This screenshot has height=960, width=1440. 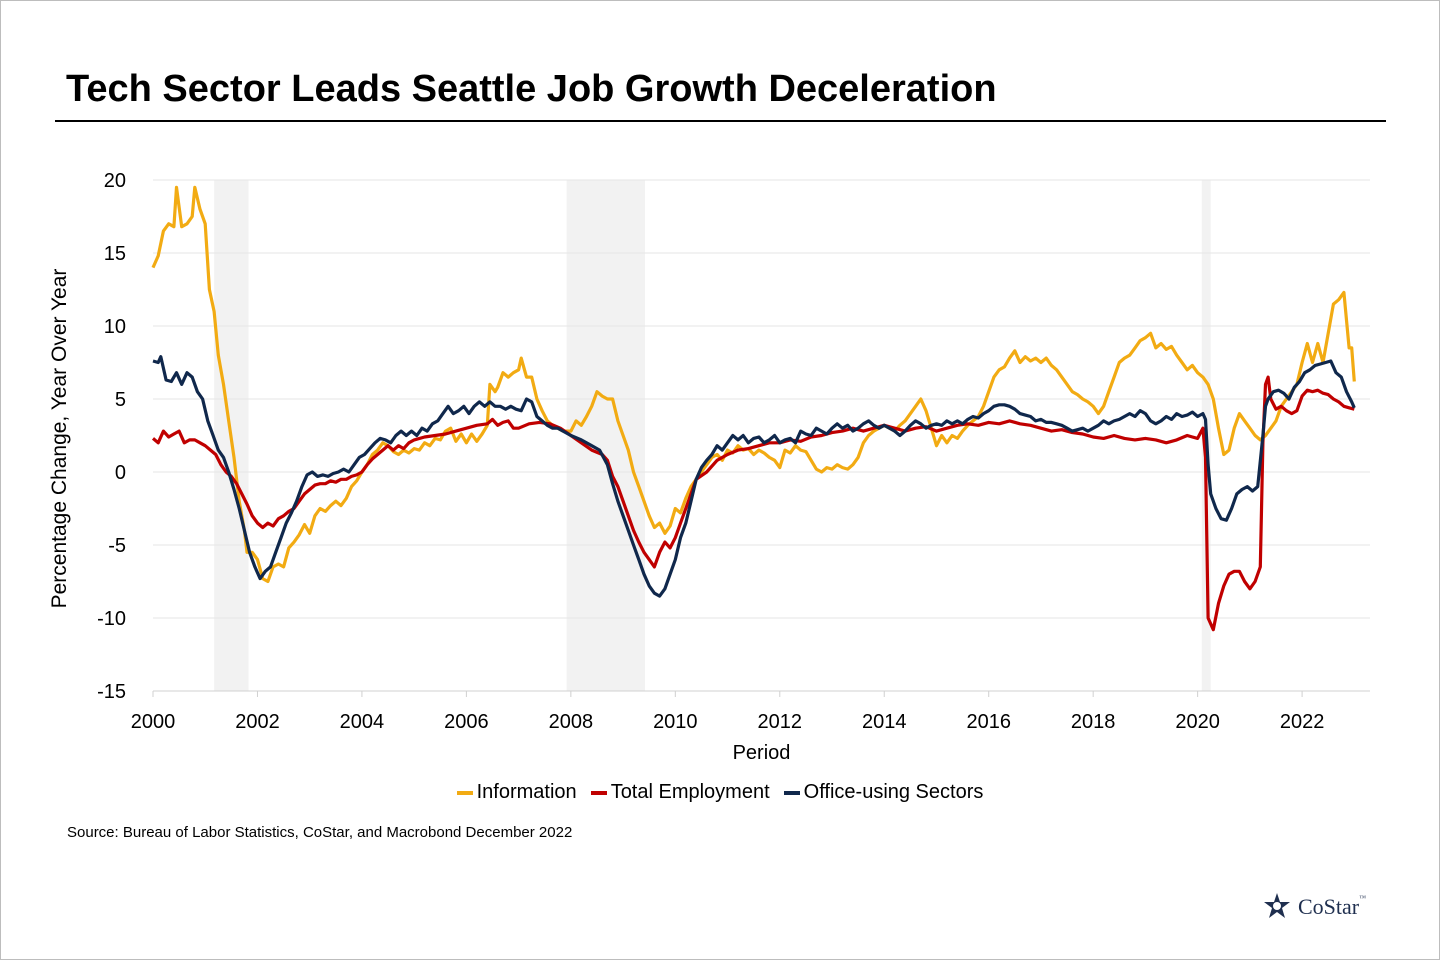 I want to click on costar-star-logo-icon, so click(x=1277, y=905).